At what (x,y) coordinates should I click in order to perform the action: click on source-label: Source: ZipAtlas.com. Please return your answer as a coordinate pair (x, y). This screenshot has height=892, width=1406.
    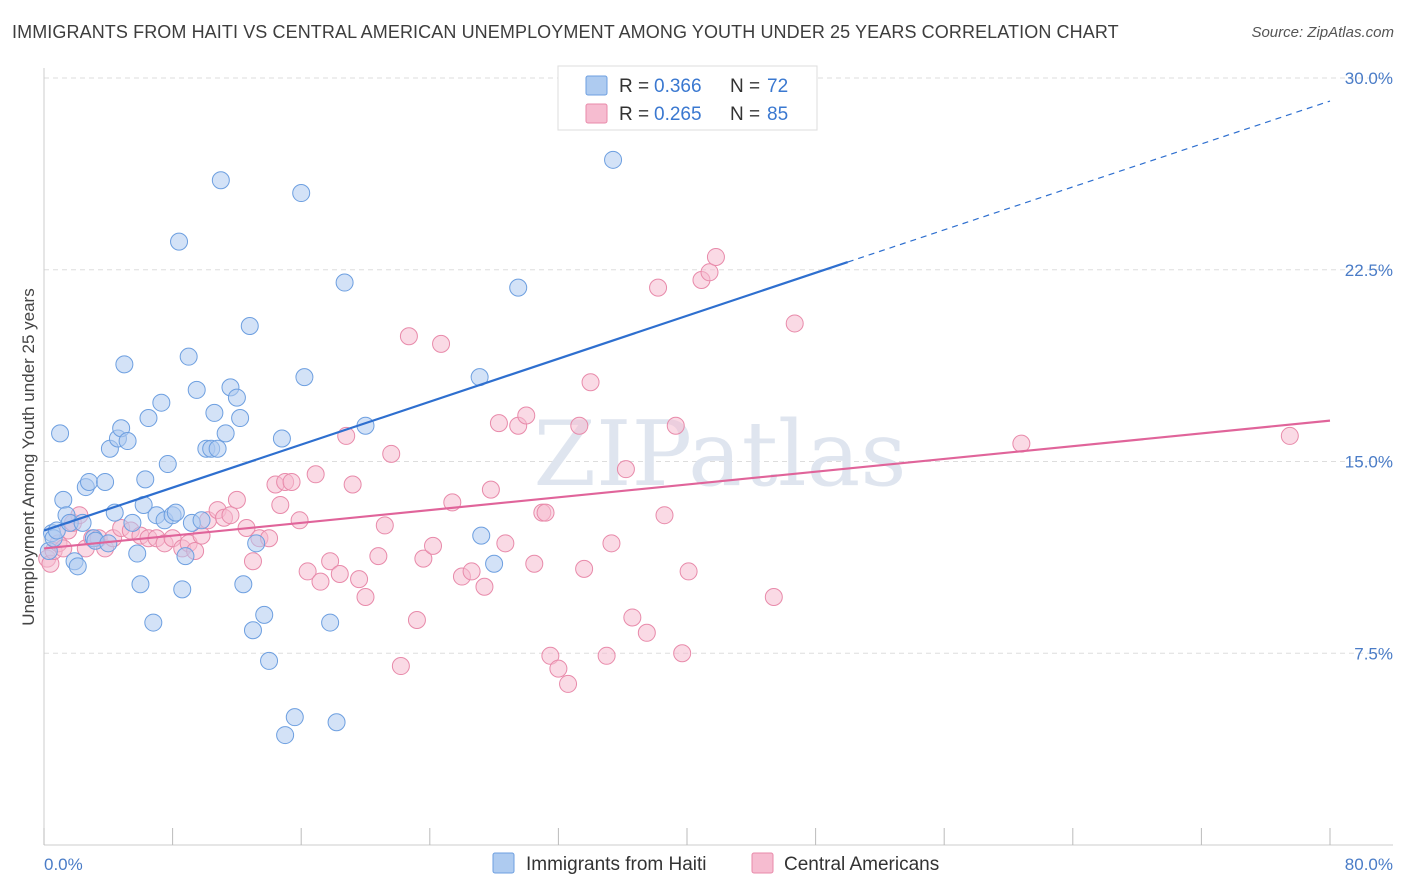
    Looking at the image, I should click on (1322, 32).